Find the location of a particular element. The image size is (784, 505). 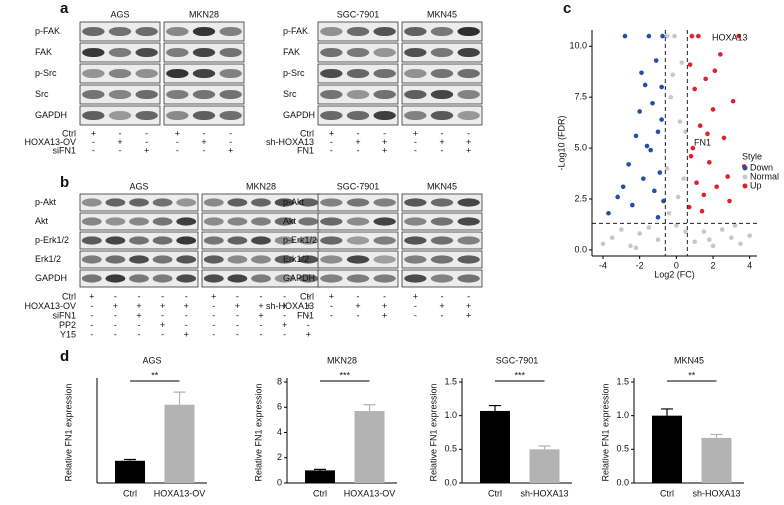

legend-swatch is located at coordinates (745, 186).